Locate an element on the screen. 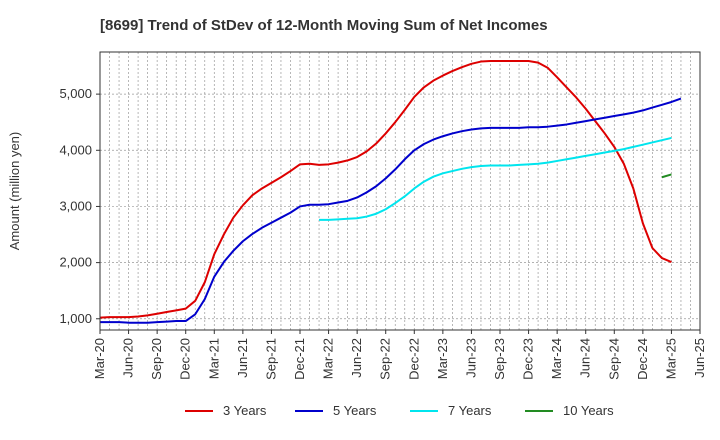  x-tick-label: Jun-24 is located at coordinates (585, 358).